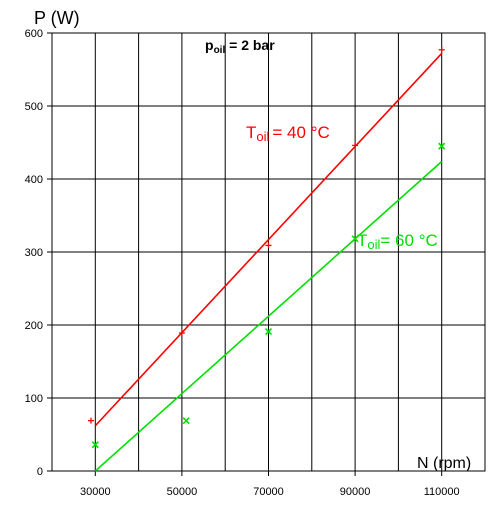 This screenshot has width=489, height=510. I want to click on x-tick-label: 30000, so click(95, 492).